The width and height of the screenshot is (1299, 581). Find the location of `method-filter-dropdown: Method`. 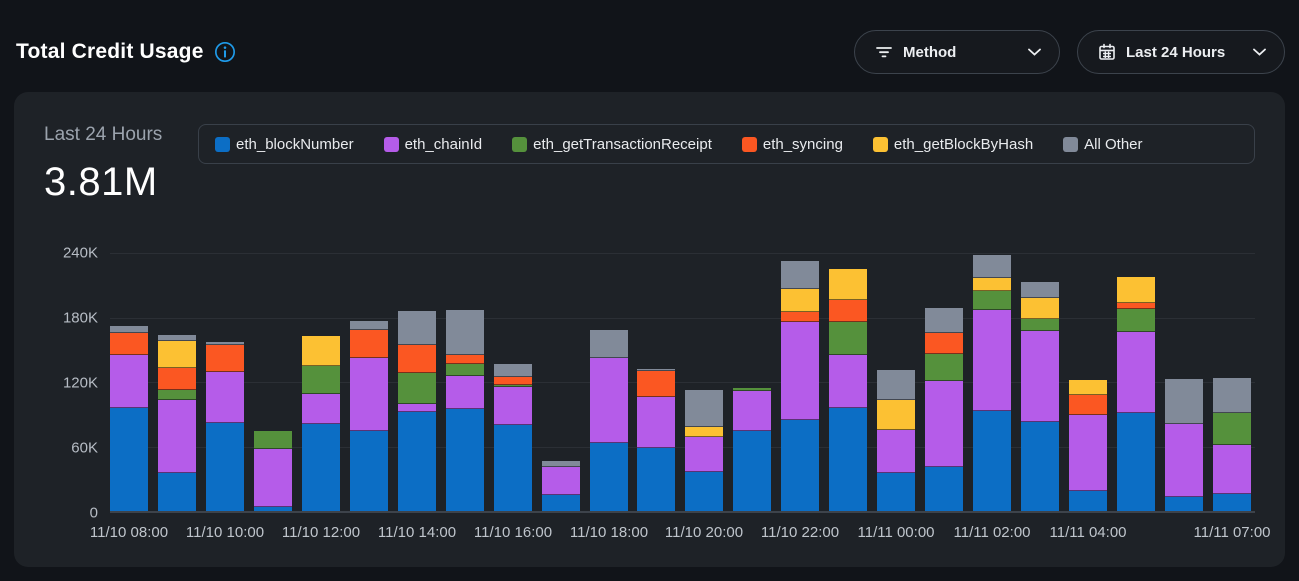

method-filter-dropdown: Method is located at coordinates (957, 52).